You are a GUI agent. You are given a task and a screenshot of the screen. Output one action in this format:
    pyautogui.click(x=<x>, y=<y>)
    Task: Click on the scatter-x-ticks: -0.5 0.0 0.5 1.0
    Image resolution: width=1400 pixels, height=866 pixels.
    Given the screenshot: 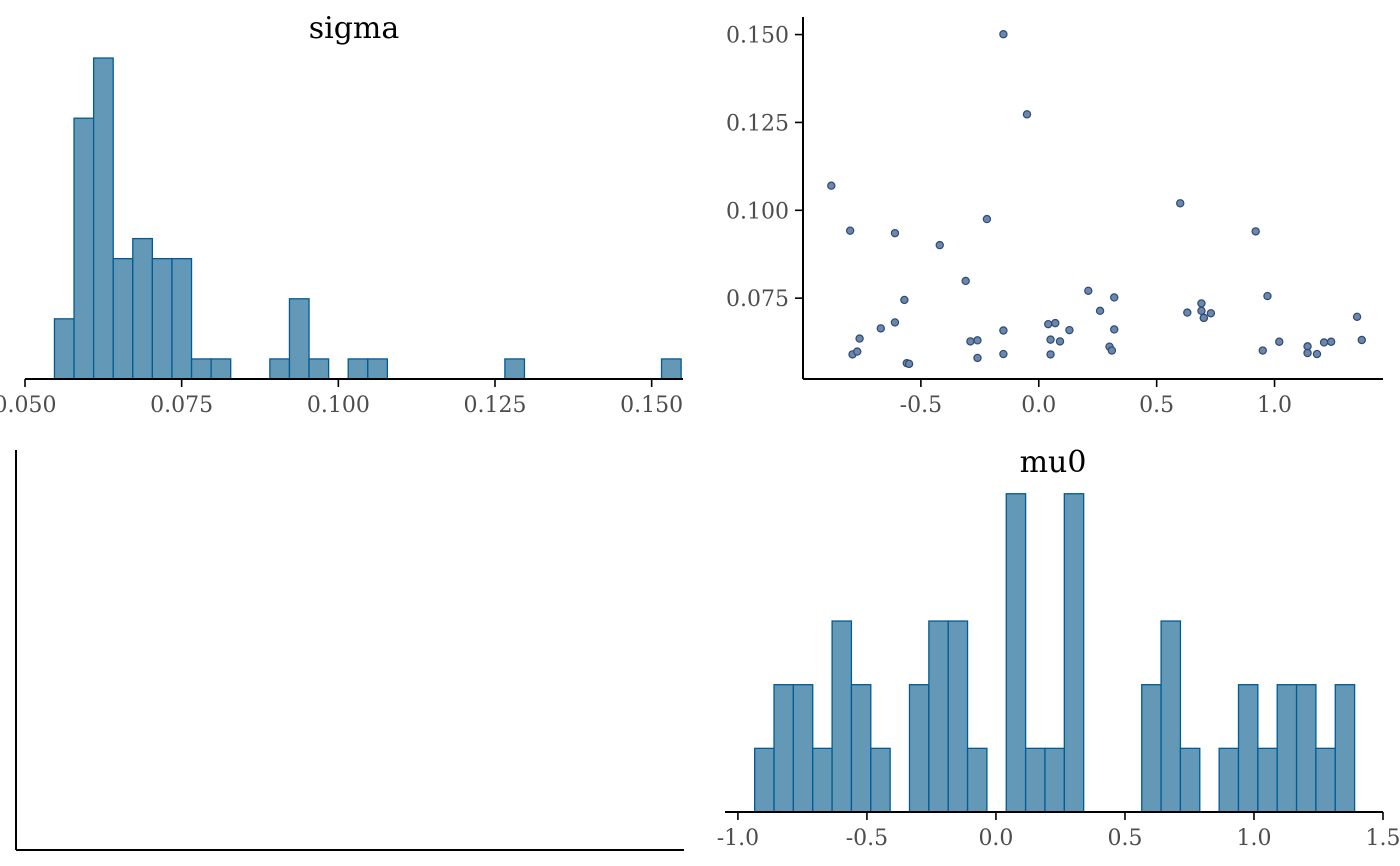 What is the action you would take?
    pyautogui.click(x=1096, y=398)
    